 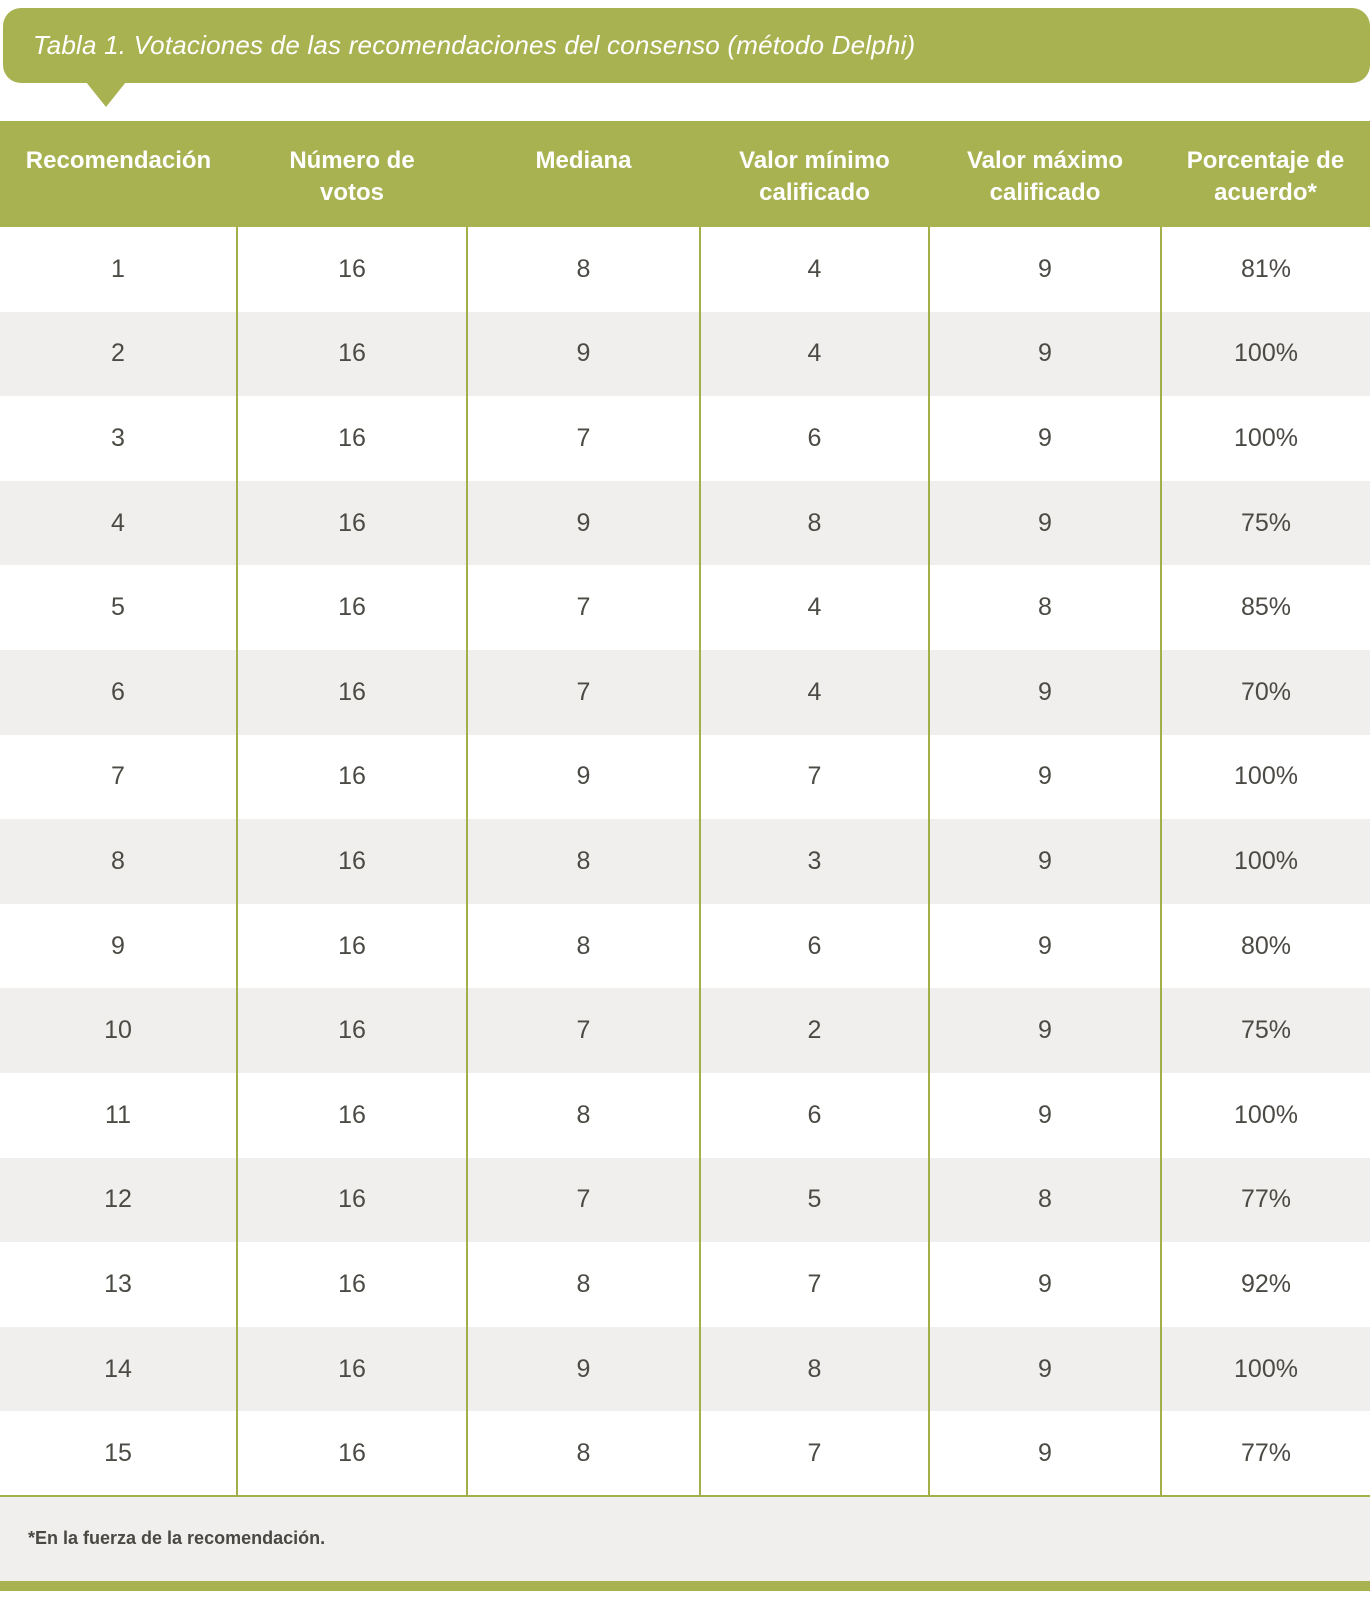 I want to click on table-cell: 5, so click(x=119, y=607).